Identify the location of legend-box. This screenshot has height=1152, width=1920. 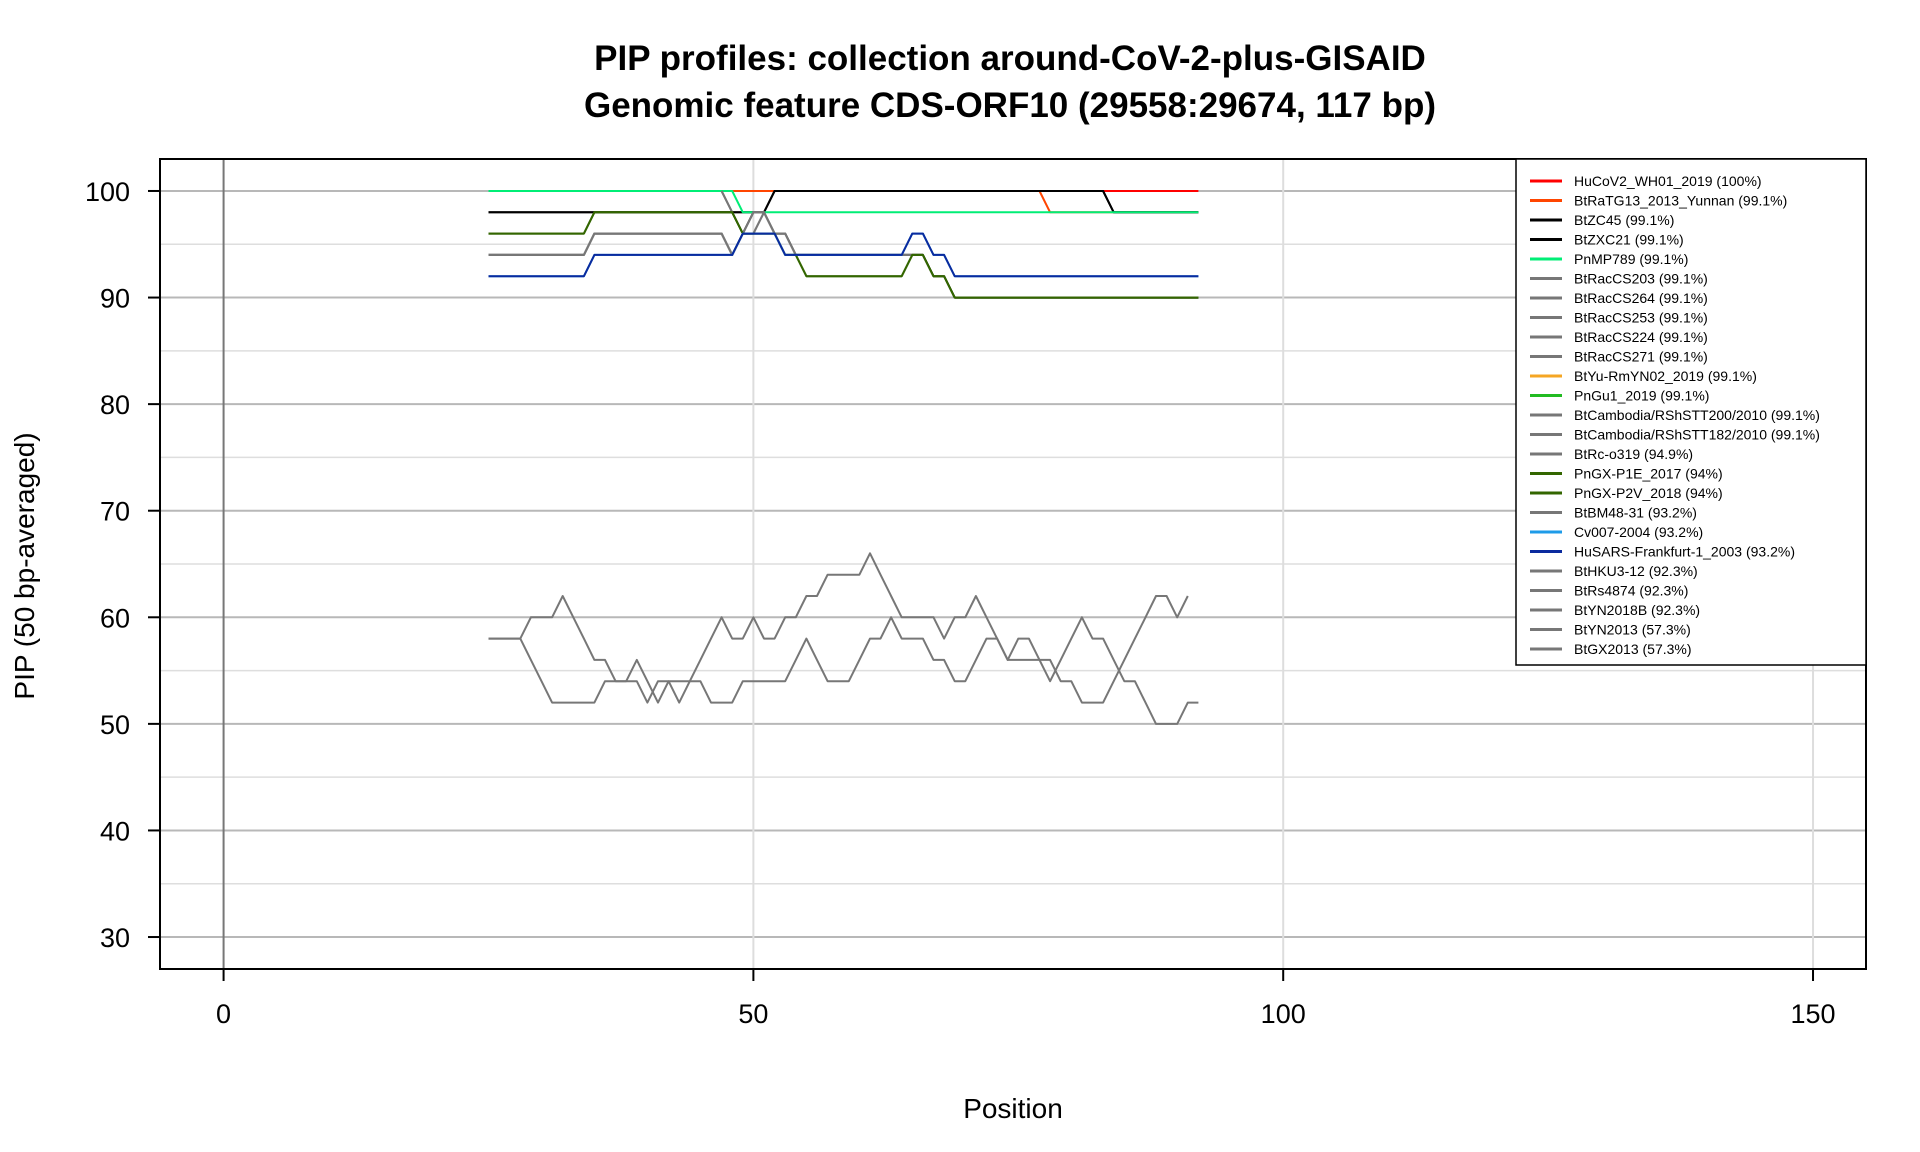
(1691, 412).